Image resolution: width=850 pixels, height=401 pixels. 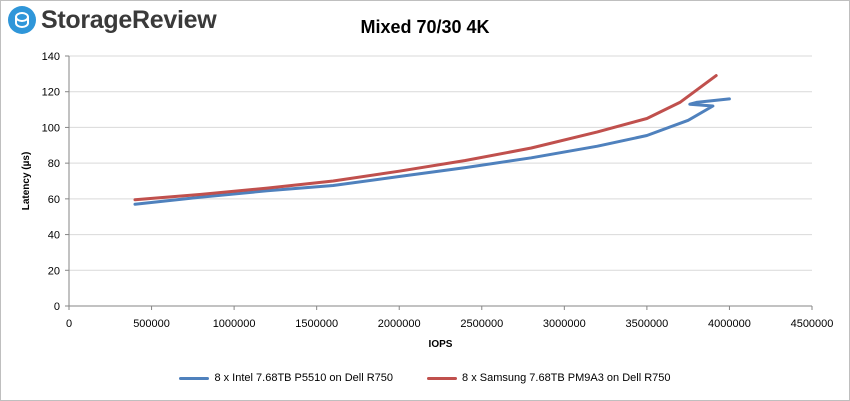 What do you see at coordinates (151, 324) in the screenshot?
I see `x-tick-label: 500000` at bounding box center [151, 324].